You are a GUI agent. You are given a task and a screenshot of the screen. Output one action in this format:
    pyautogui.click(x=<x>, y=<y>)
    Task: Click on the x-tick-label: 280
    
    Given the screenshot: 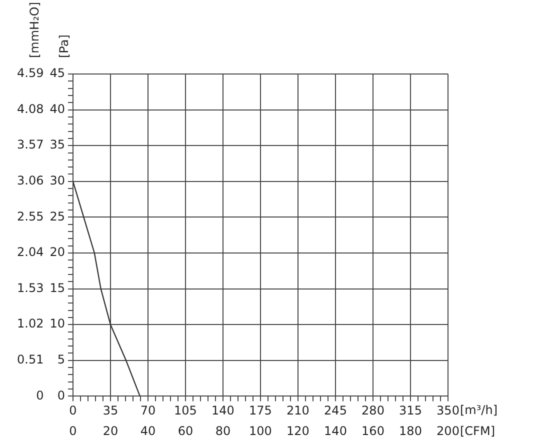 What is the action you would take?
    pyautogui.click(x=373, y=411)
    